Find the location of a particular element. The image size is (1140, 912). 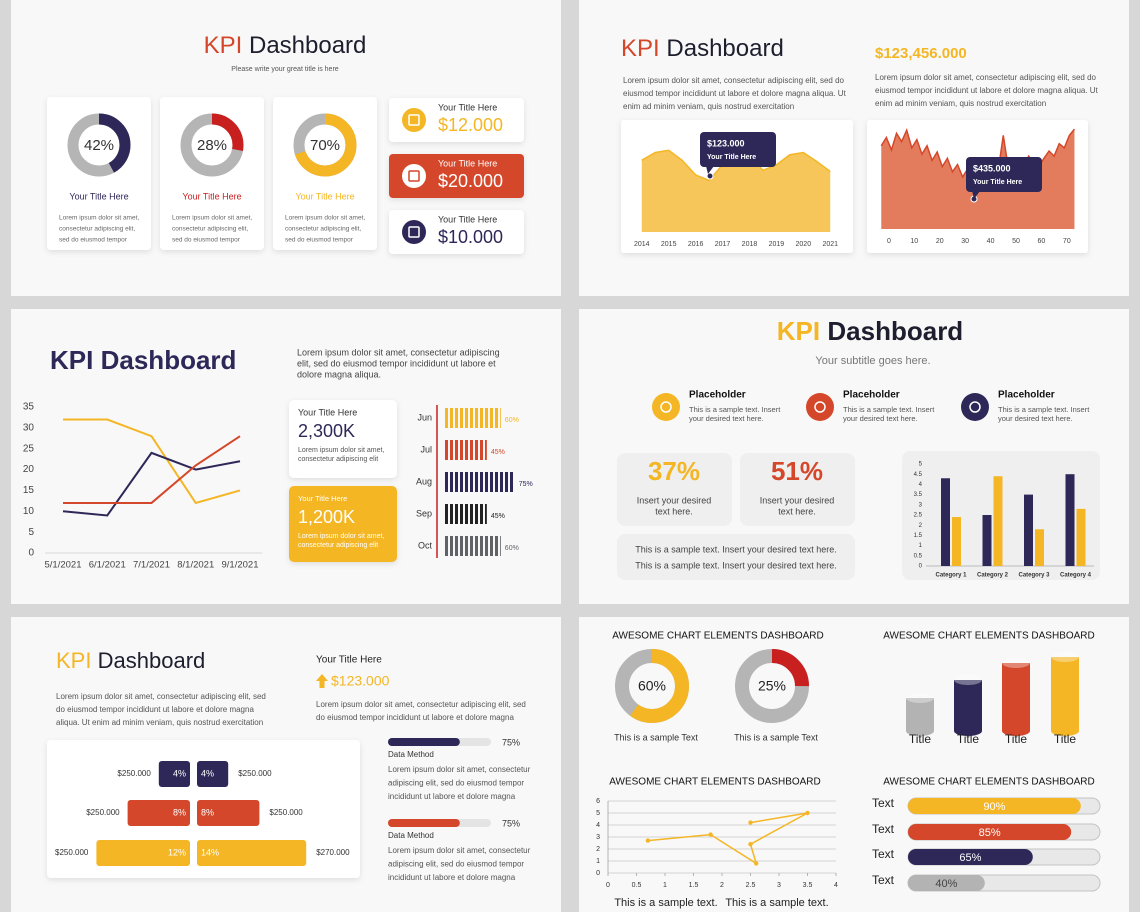

x-tick-label: 40 is located at coordinates (991, 241).